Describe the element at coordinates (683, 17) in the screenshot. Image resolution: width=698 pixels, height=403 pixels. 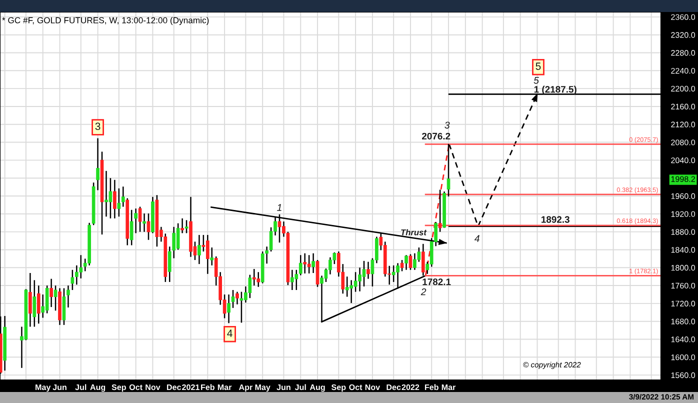
I see `y-tick-label: 2360.0` at that location.